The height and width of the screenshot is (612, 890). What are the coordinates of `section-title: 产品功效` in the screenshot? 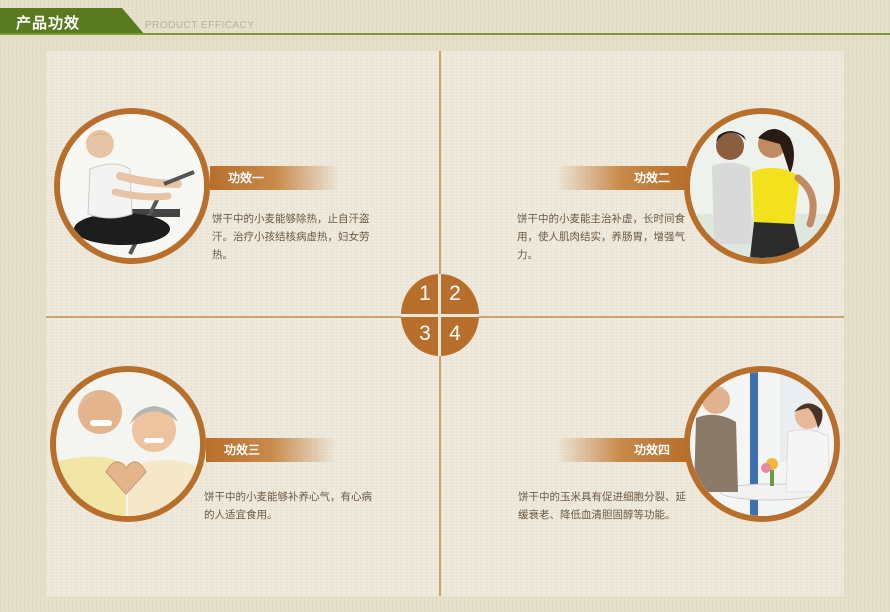 It's located at (48, 23).